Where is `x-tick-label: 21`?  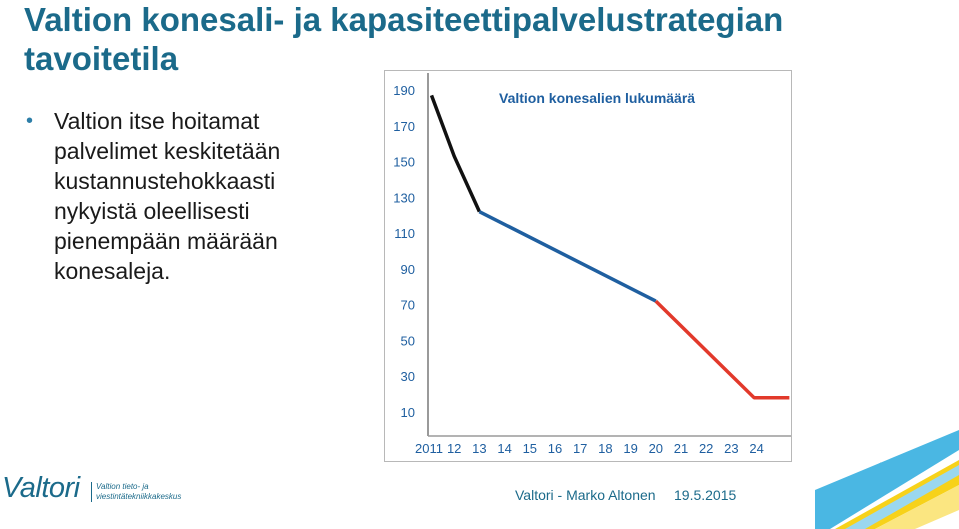 x-tick-label: 21 is located at coordinates (681, 448).